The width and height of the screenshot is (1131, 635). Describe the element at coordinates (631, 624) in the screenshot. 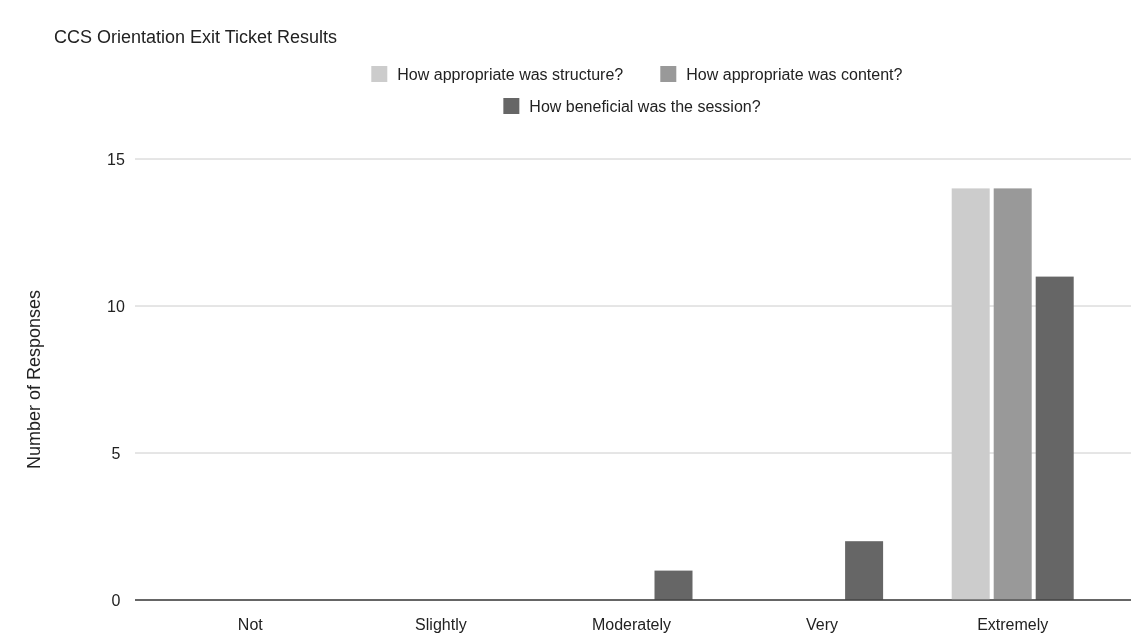

I see `x-tick-label: Moderately` at that location.